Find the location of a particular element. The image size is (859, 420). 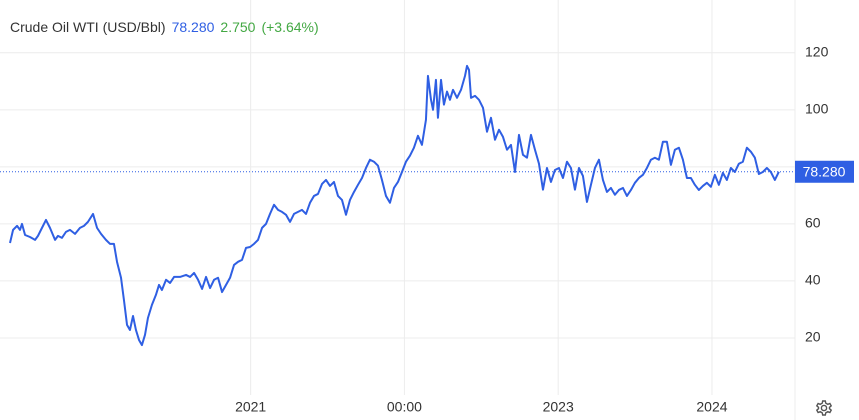

y-tick-label: 60 is located at coordinates (813, 223).